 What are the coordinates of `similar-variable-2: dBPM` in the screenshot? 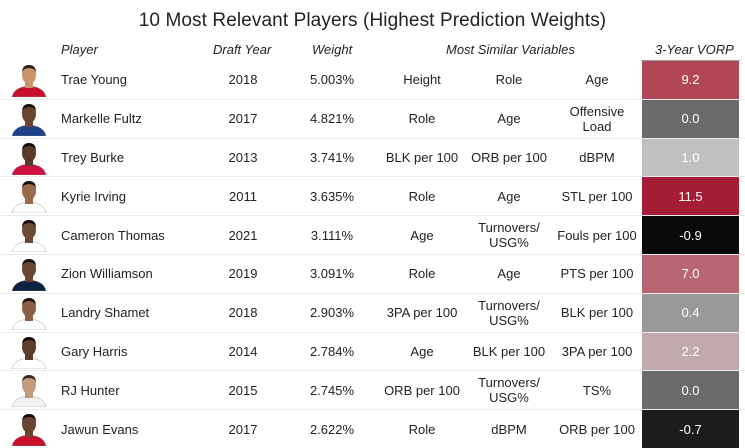 It's located at (509, 429).